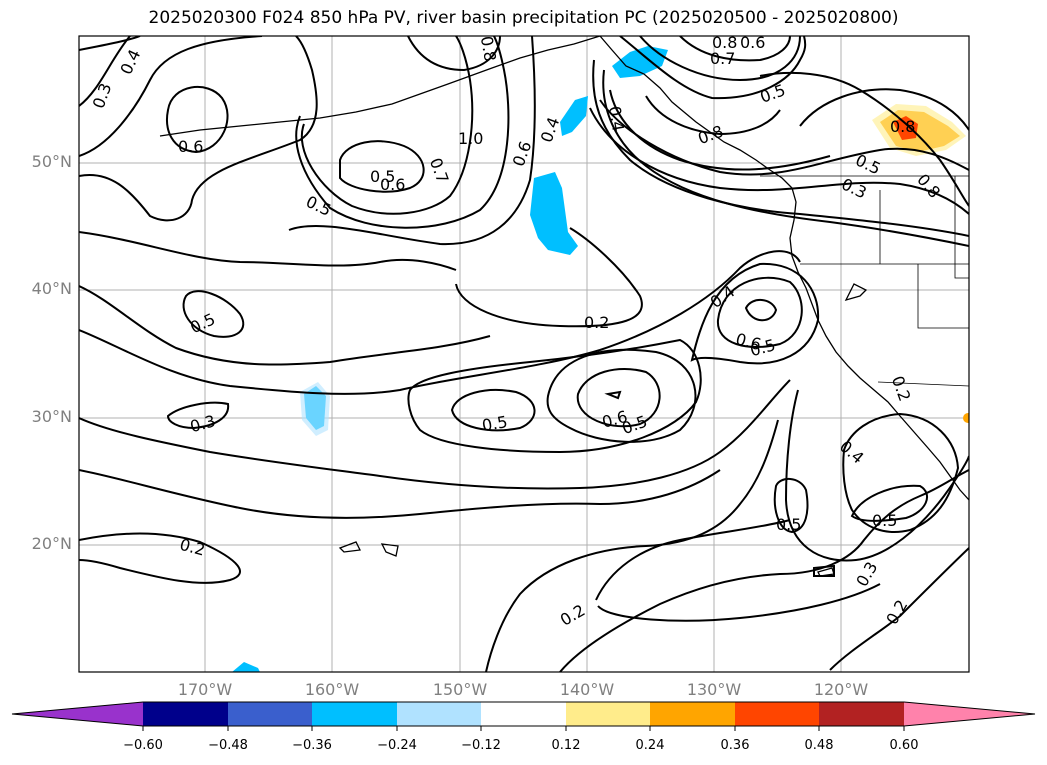 This screenshot has width=1047, height=765. I want to click on colorbar-tick-label: −0.48, so click(228, 745).